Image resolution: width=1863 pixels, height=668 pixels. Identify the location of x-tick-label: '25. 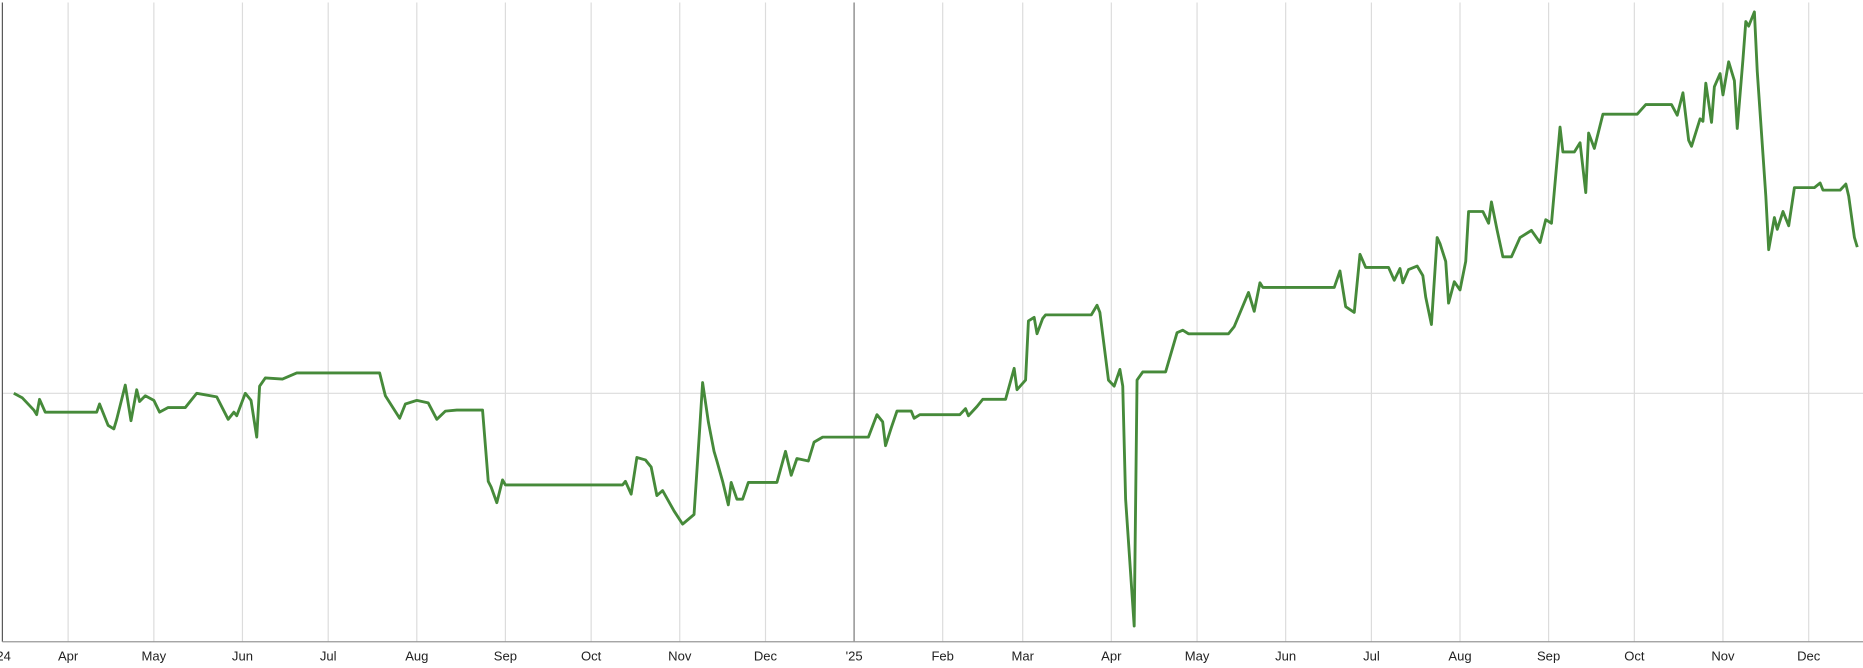
(854, 656).